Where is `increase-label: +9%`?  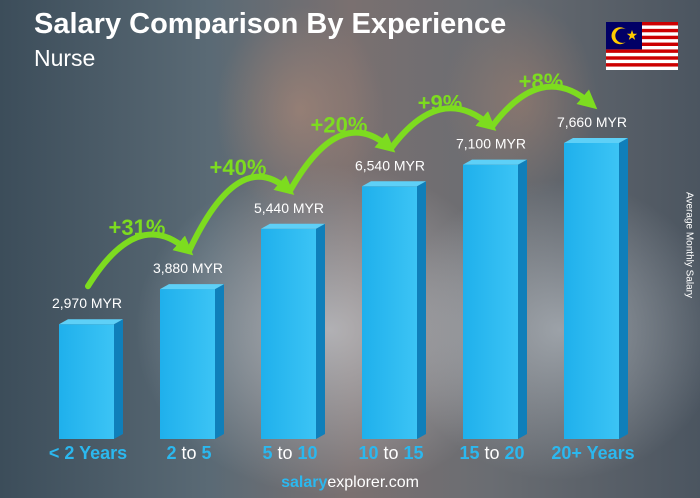 increase-label: +9% is located at coordinates (440, 103).